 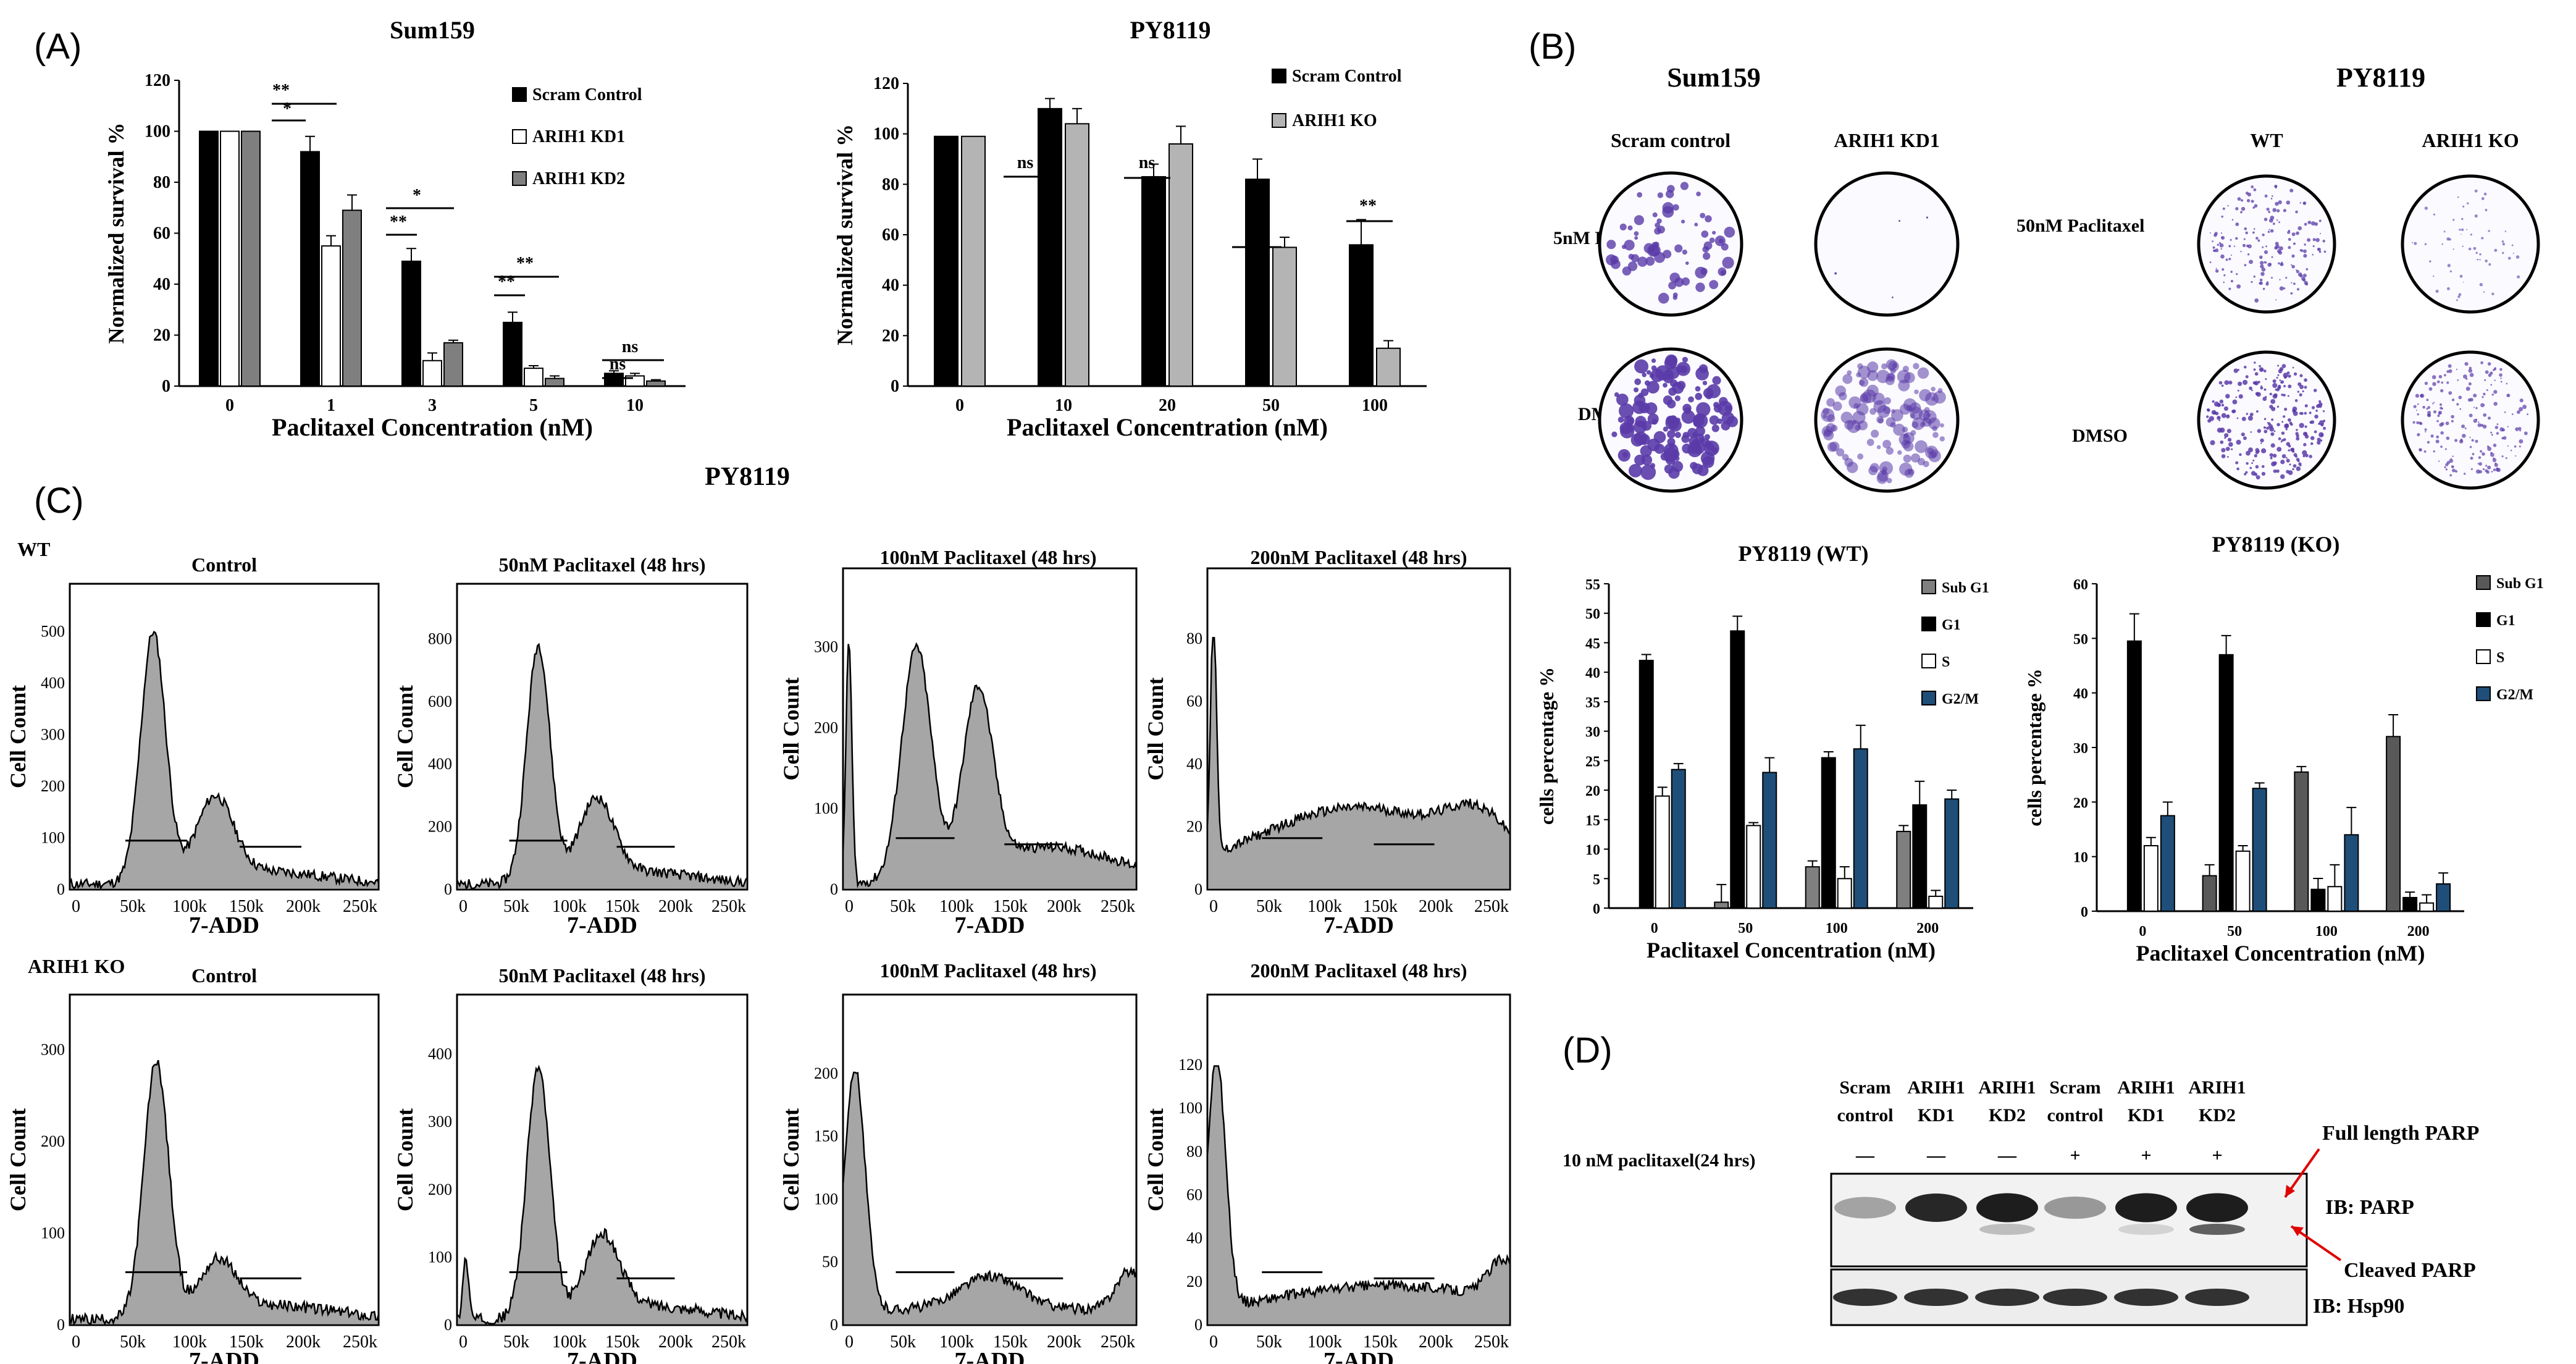 What do you see at coordinates (622, 1342) in the screenshot?
I see `x-tick-label: 150k` at bounding box center [622, 1342].